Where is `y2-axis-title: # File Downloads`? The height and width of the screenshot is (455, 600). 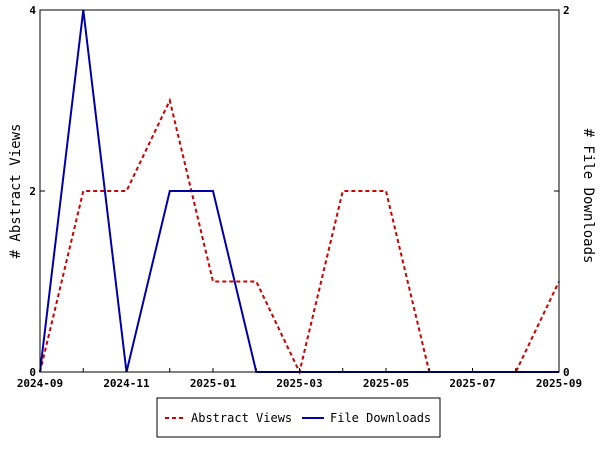
y2-axis-title: # File Downloads is located at coordinates (588, 196).